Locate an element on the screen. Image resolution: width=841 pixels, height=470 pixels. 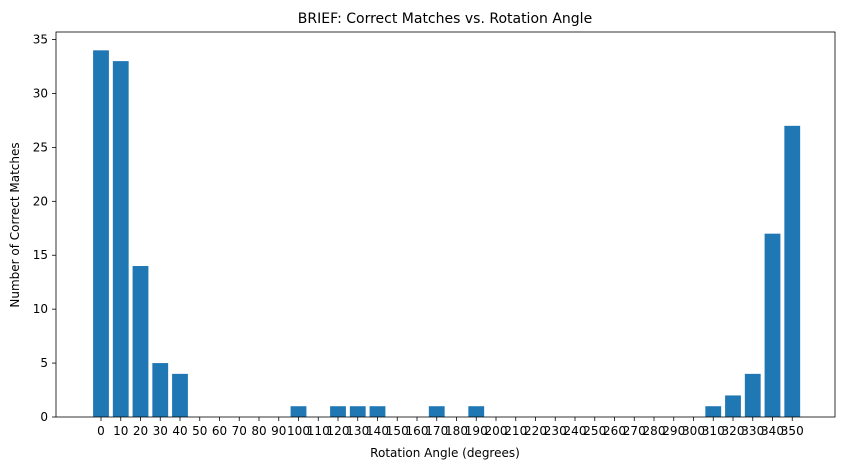
y-tick-label: 15 is located at coordinates (40, 255).